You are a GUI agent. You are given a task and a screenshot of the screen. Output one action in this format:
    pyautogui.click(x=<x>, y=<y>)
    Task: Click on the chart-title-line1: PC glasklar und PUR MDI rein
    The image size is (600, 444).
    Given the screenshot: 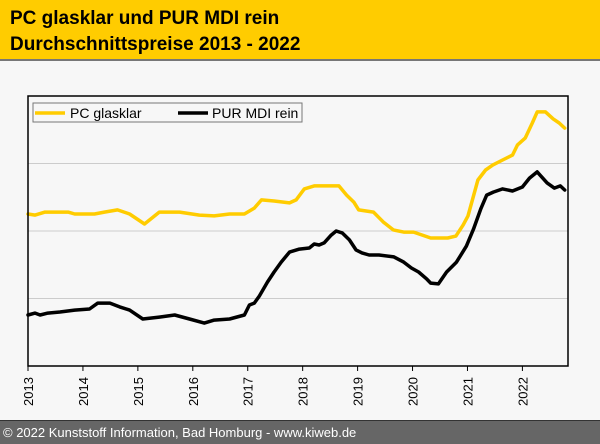 What is the action you would take?
    pyautogui.click(x=145, y=18)
    